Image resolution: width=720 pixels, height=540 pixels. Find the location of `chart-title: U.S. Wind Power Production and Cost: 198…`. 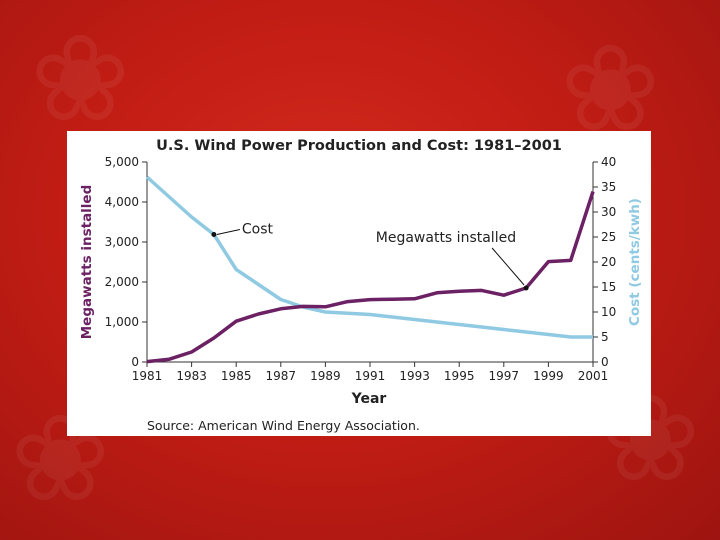

chart-title: U.S. Wind Power Production and Cost: 198… is located at coordinates (359, 146).